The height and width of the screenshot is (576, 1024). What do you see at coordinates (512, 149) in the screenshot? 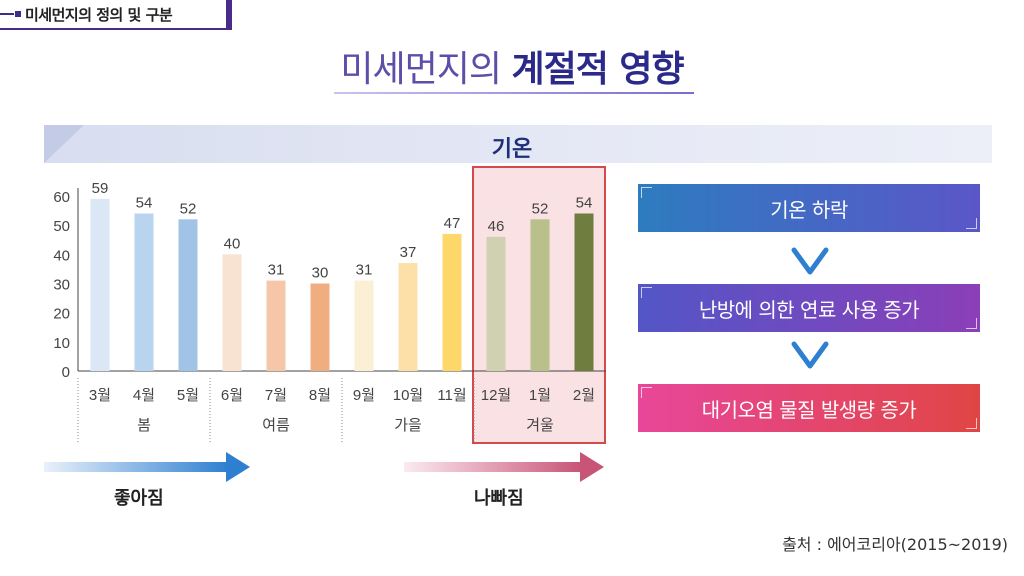
I see `band-title: 기온` at bounding box center [512, 149].